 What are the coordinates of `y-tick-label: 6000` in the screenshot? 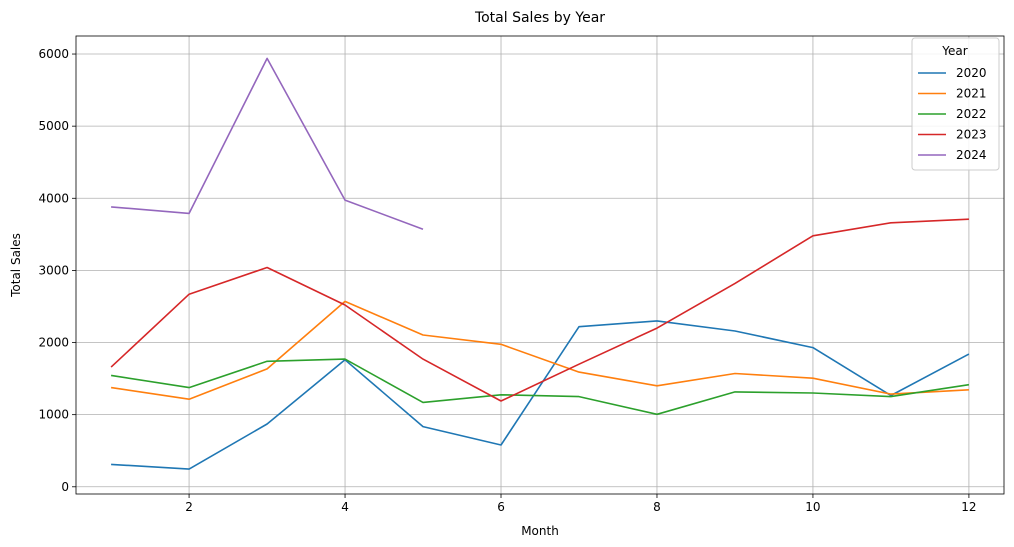 It's located at (53, 54).